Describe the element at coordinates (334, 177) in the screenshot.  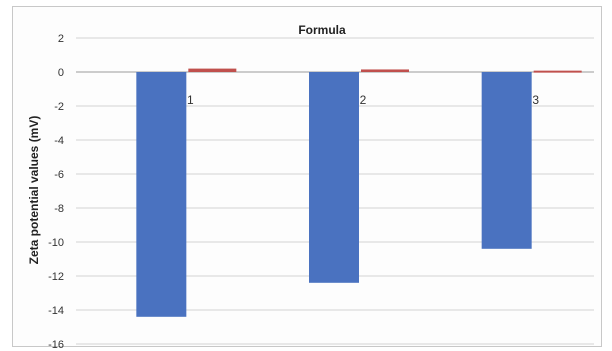
I see `bar-series1-cat2` at that location.